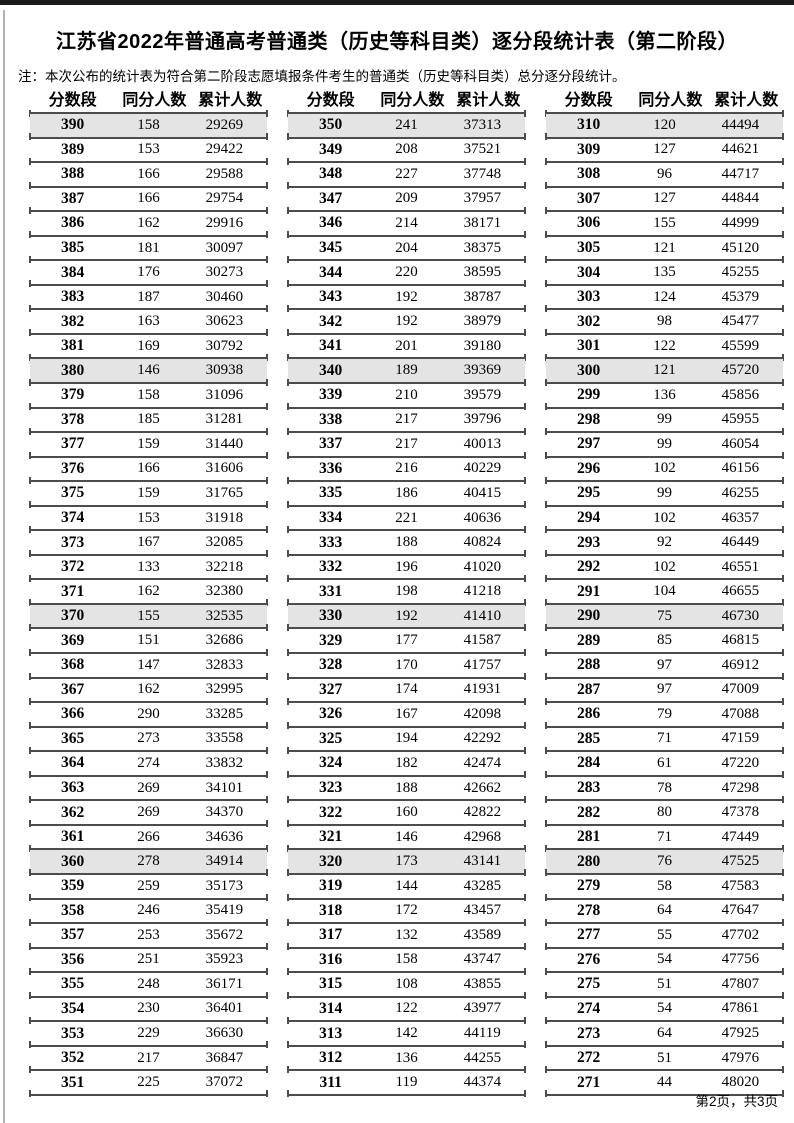 This screenshot has height=1123, width=794. I want to click on cumulative-count-cell: 31440, so click(224, 443).